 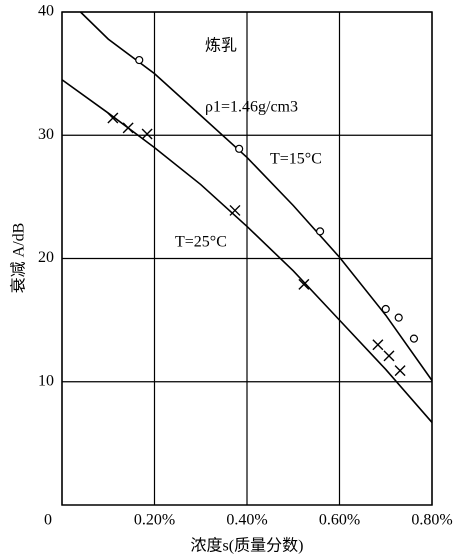 What do you see at coordinates (154, 520) in the screenshot?
I see `x-tick-label: 0.20%` at bounding box center [154, 520].